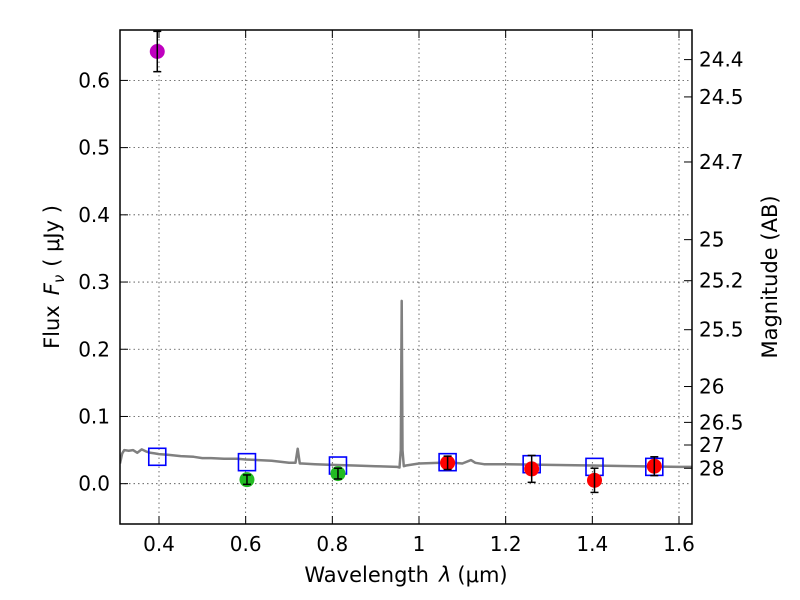  What do you see at coordinates (94, 215) in the screenshot?
I see `y-tick-label: 0.4` at bounding box center [94, 215].